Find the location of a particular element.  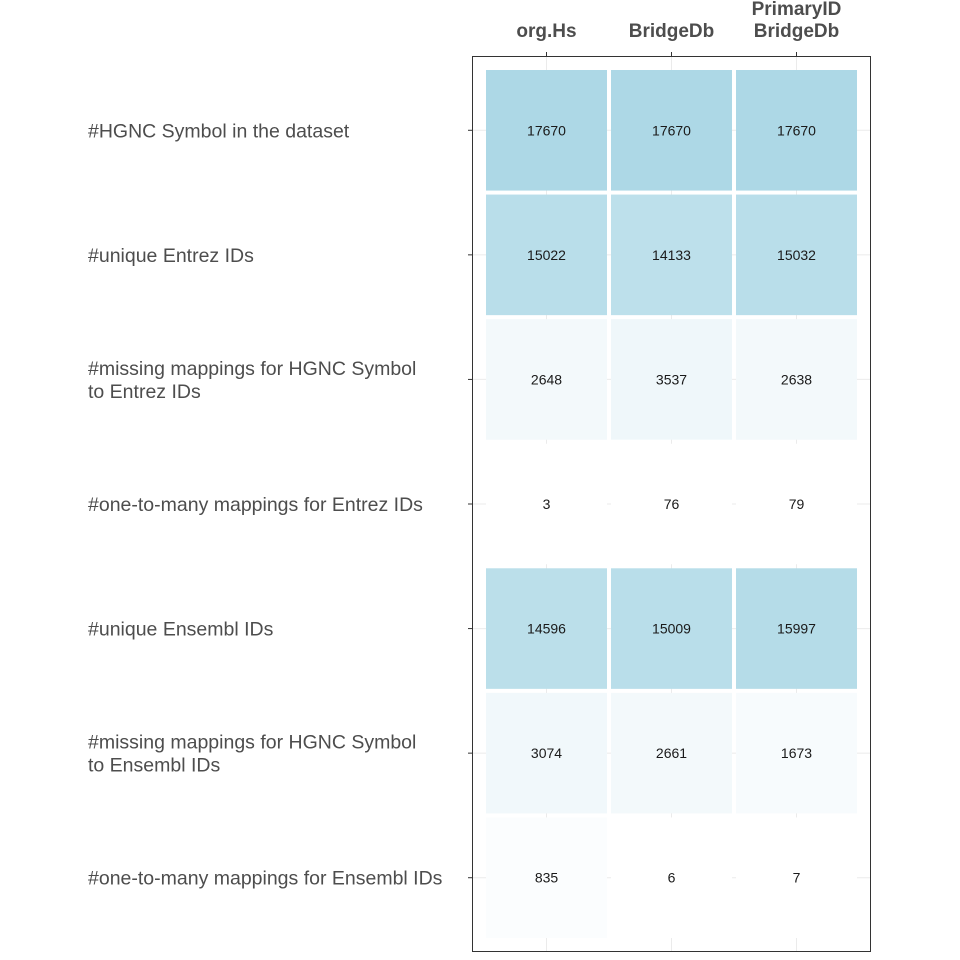

cell-value-label: 14596 is located at coordinates (546, 629).